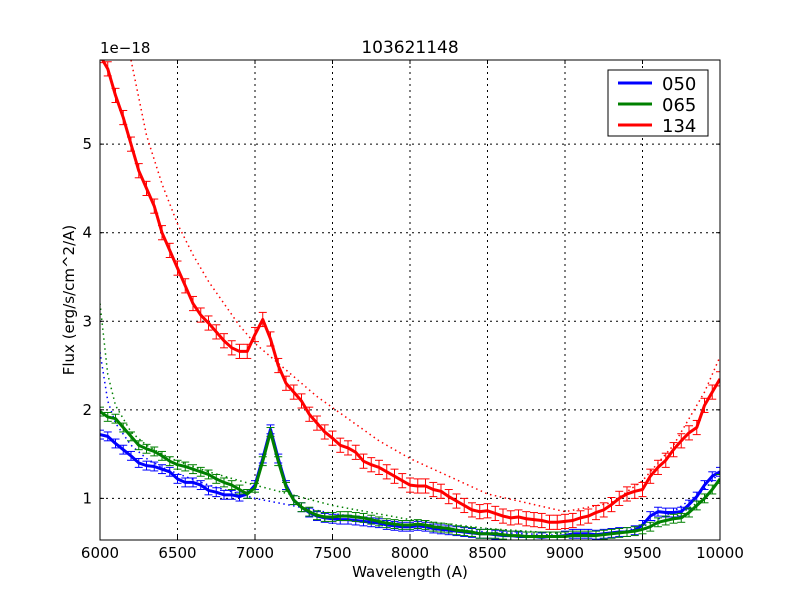 This screenshot has width=800, height=604. What do you see at coordinates (720, 553) in the screenshot?
I see `x-tick-label: 10000` at bounding box center [720, 553].